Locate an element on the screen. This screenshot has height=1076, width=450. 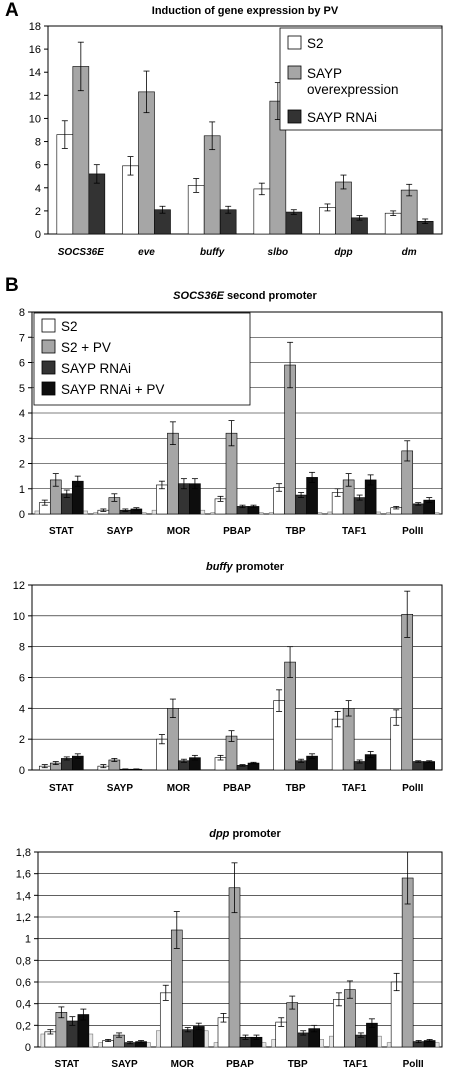
legend-box is located at coordinates (361, 79).